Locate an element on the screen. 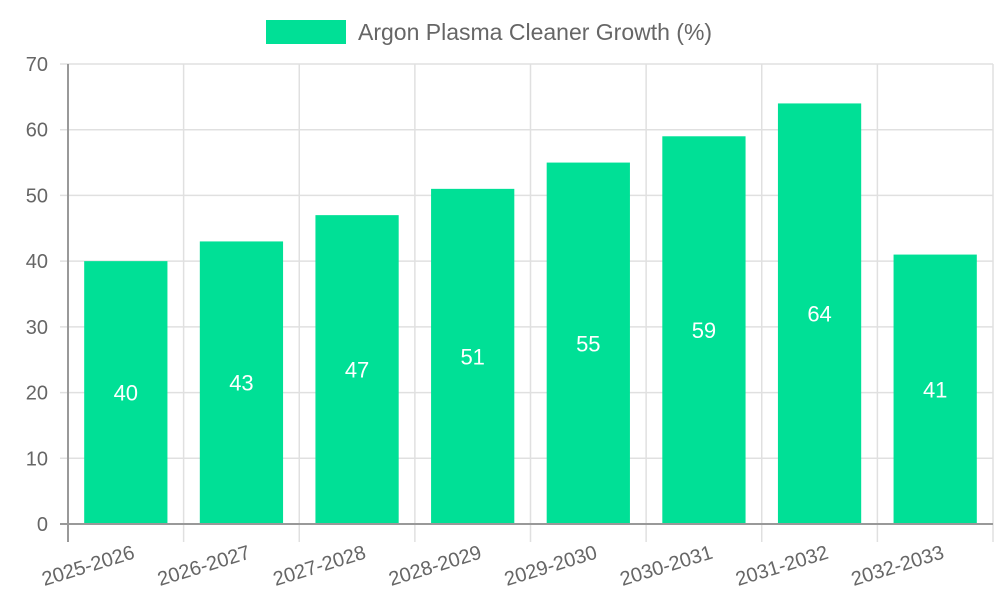 Image resolution: width=1000 pixels, height=600 pixels. y-tick-label: 40 is located at coordinates (37, 262).